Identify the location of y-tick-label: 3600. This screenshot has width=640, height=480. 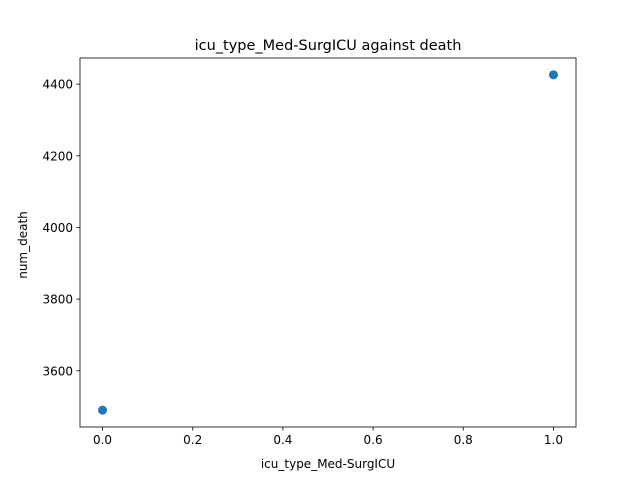
(57, 371).